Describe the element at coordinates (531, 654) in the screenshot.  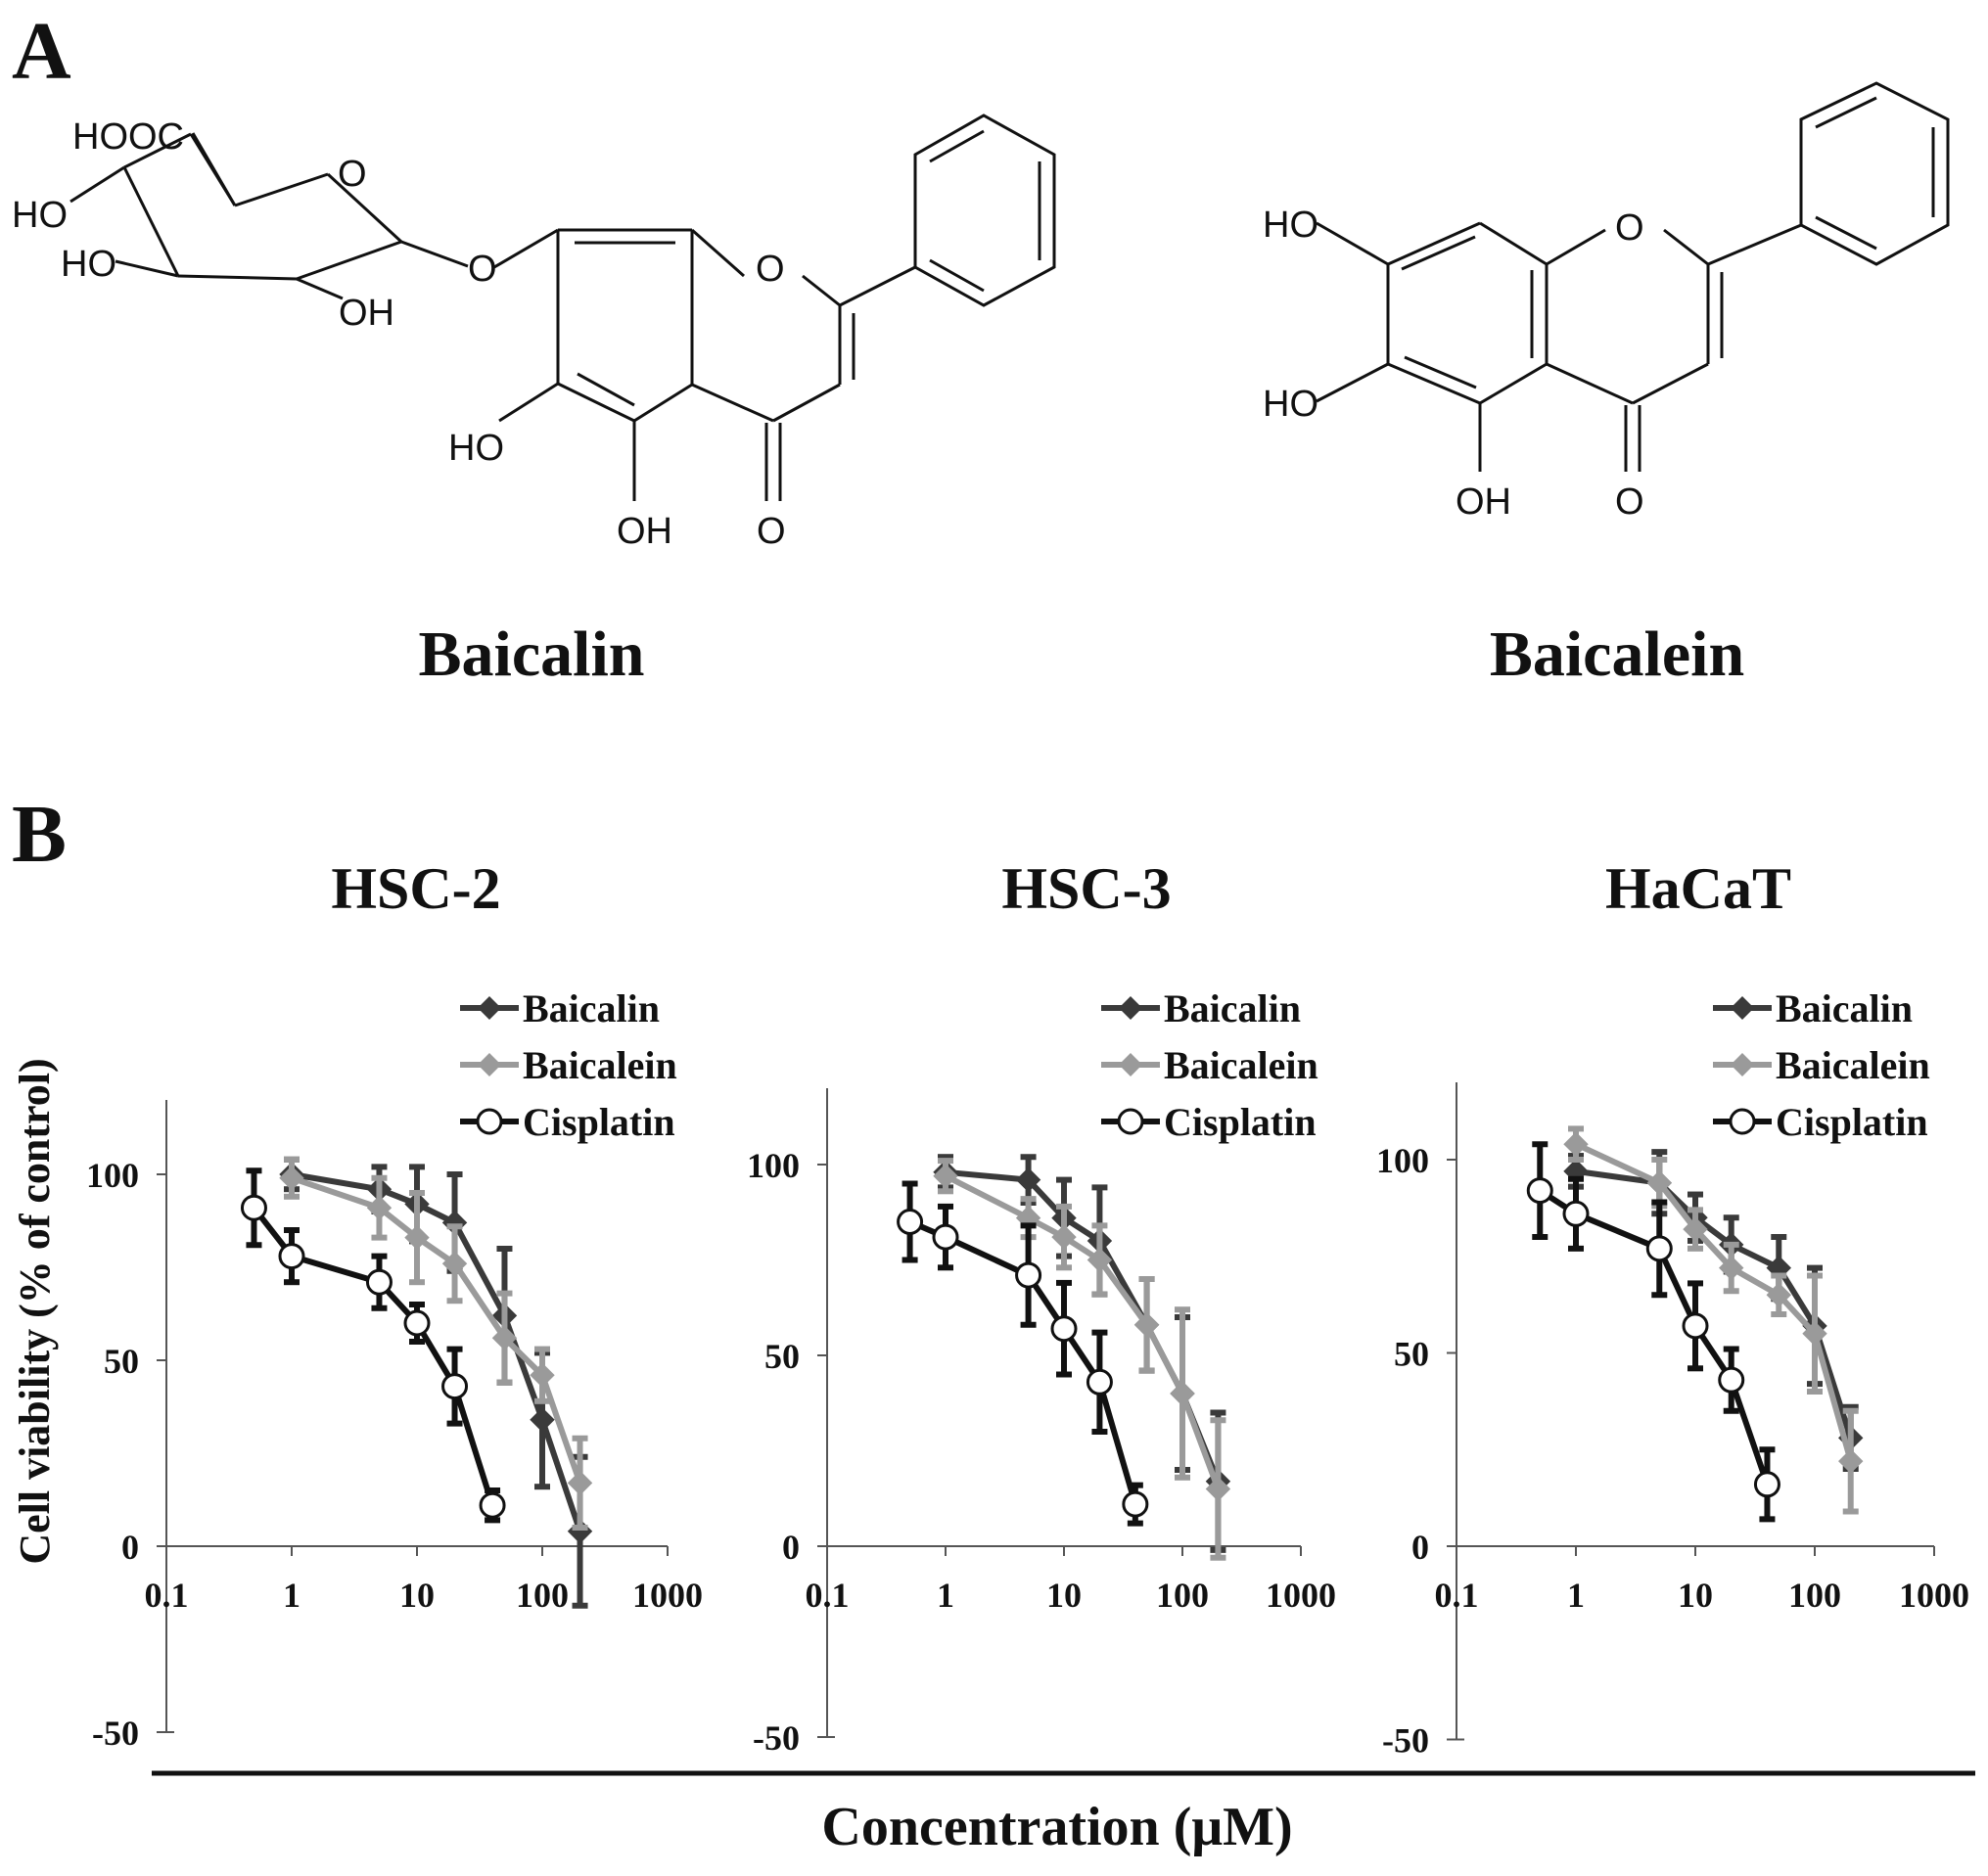
I see `baicalin-name: Baicalin` at that location.